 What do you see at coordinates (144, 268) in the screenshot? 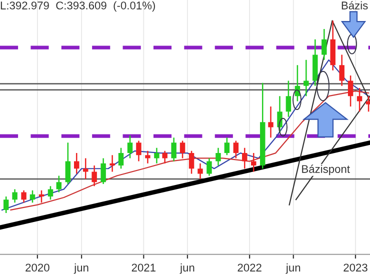
I see `x-tick-label: 2021` at bounding box center [144, 268].